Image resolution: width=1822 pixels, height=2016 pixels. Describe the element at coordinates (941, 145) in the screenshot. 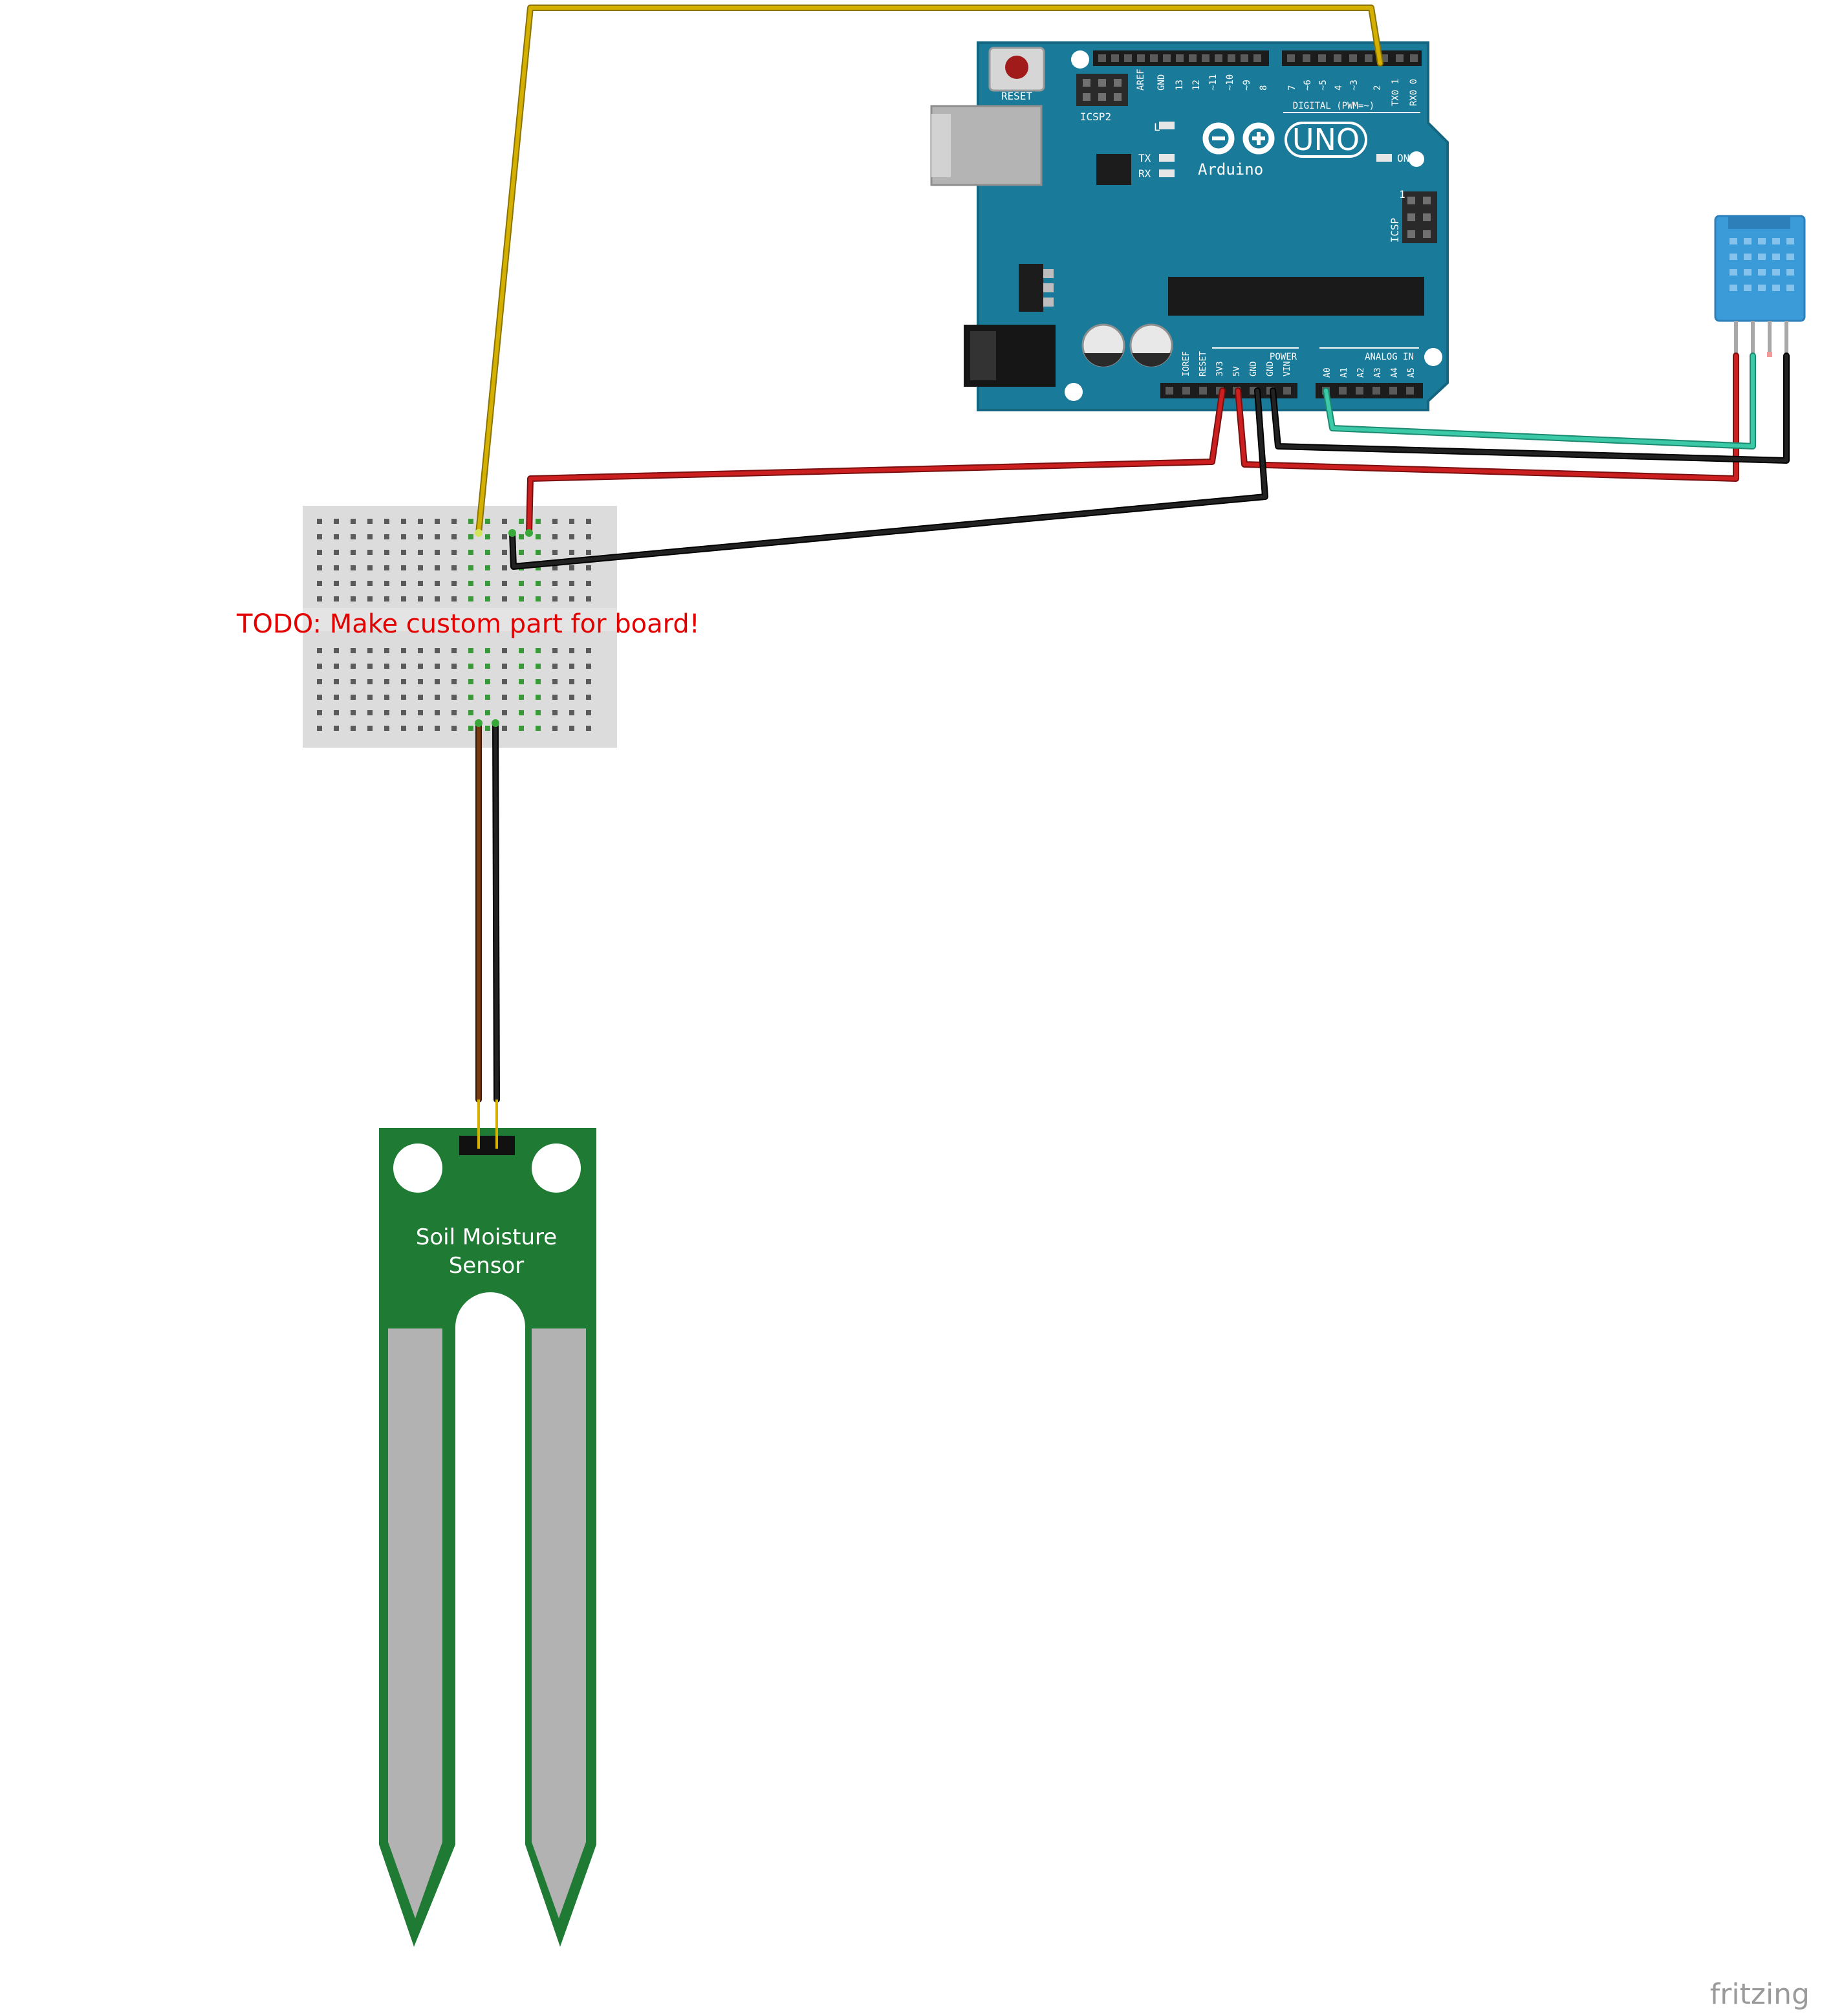

I see `usb-connector-lip` at that location.